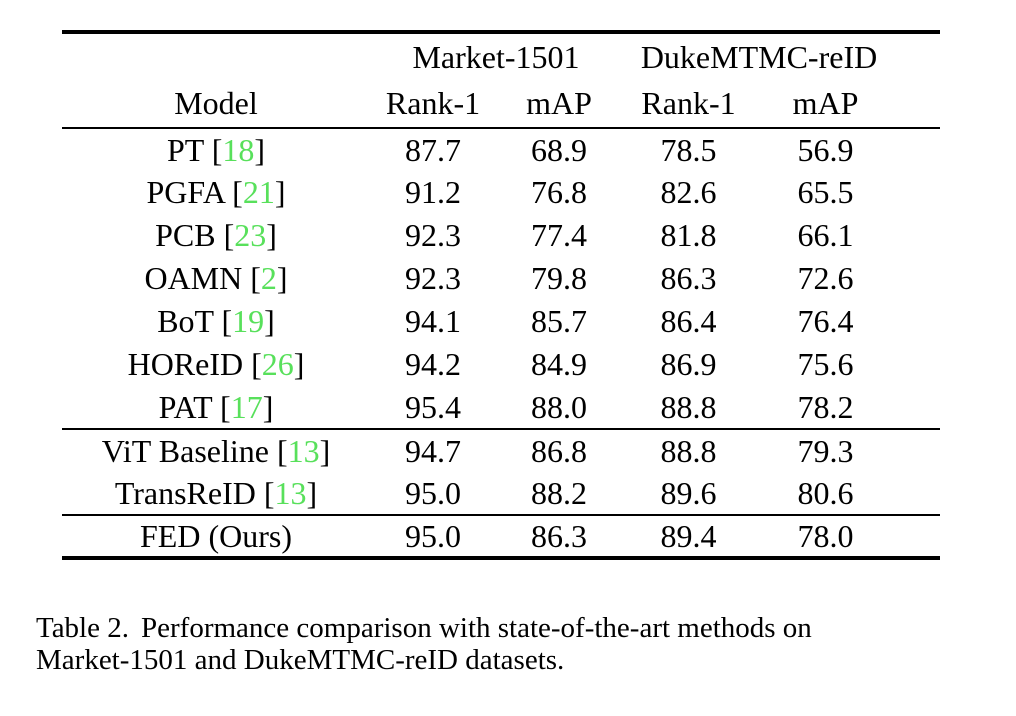 This screenshot has height=716, width=1016. Describe the element at coordinates (501, 407) in the screenshot. I see `table-row: PAT [17] 95.4 88.0 88.8 78.2` at that location.